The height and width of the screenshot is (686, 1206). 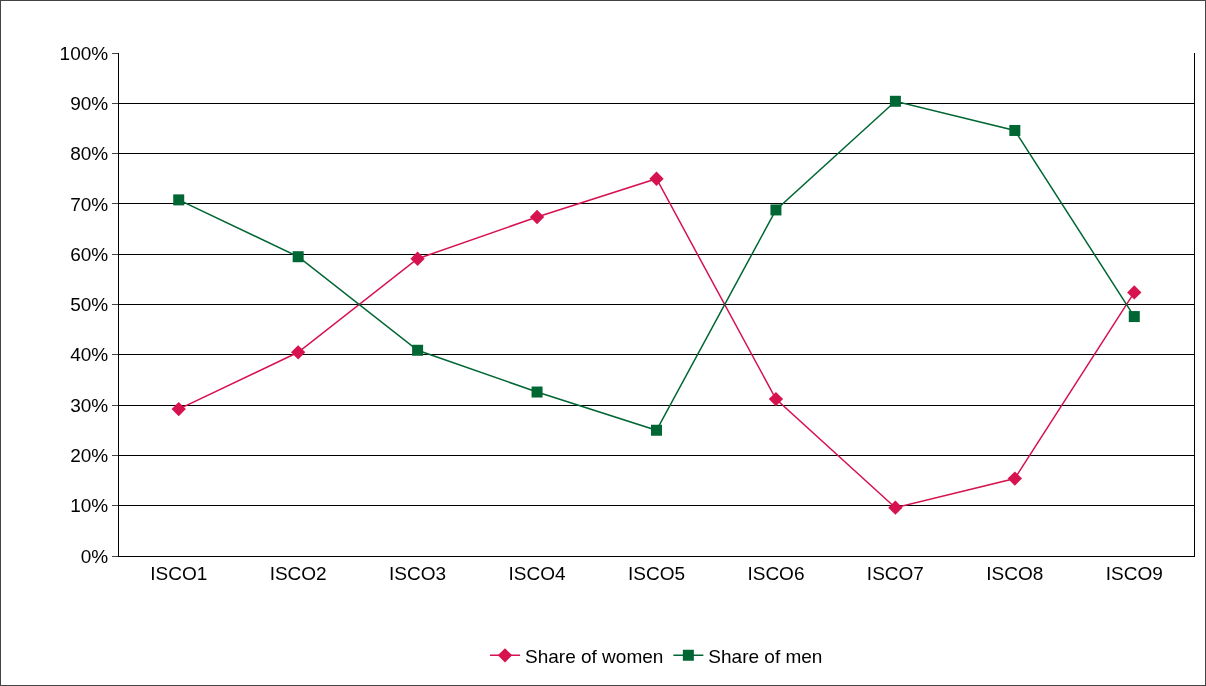 What do you see at coordinates (656, 573) in the screenshot?
I see `x-tick-label: ISCO5` at bounding box center [656, 573].